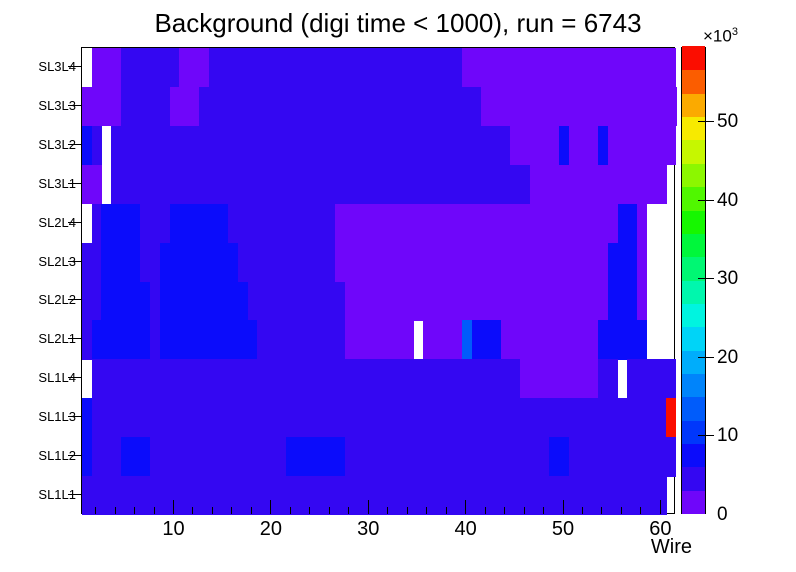 Image resolution: width=796 pixels, height=572 pixels. What do you see at coordinates (57, 261) in the screenshot?
I see `y-axis-label: SL2L3` at bounding box center [57, 261].